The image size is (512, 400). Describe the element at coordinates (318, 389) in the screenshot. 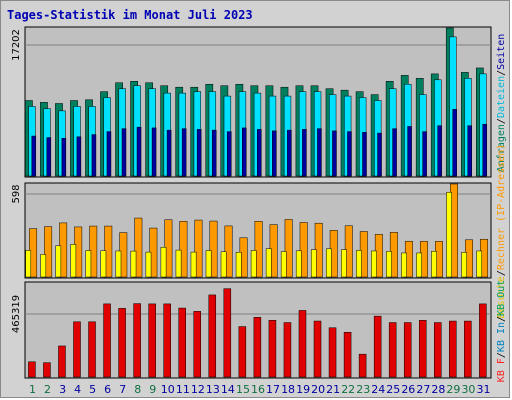

I see `x-tick-label-day-20: 20` at that location.